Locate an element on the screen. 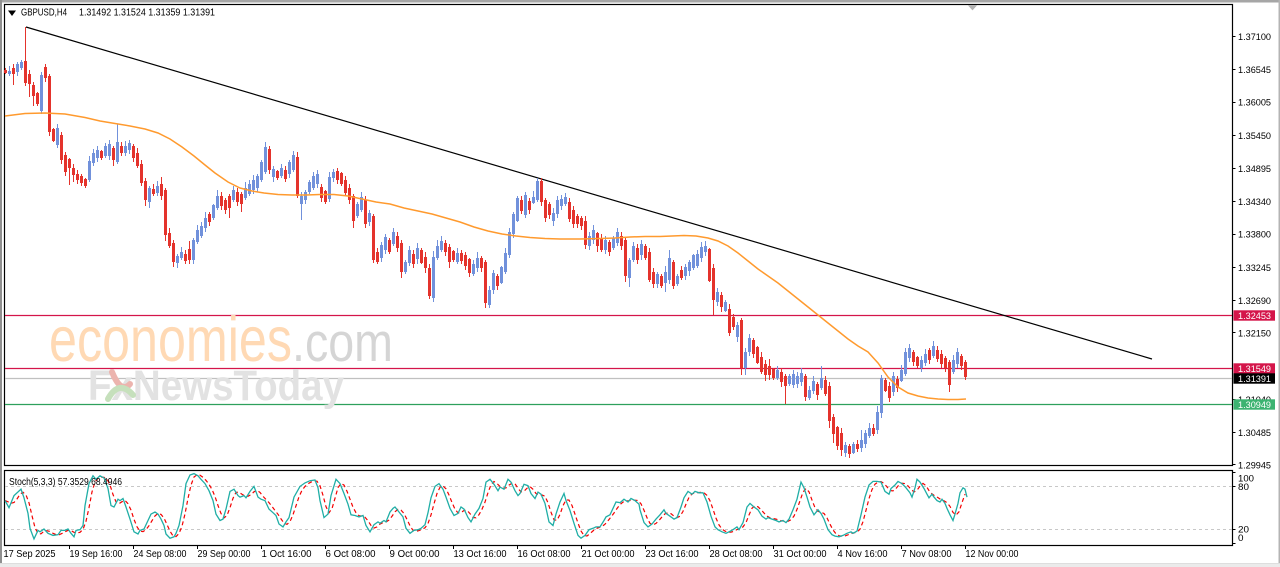 Image resolution: width=1280 pixels, height=567 pixels. svg-text: 17 Sep 2025 is located at coordinates (30, 554).